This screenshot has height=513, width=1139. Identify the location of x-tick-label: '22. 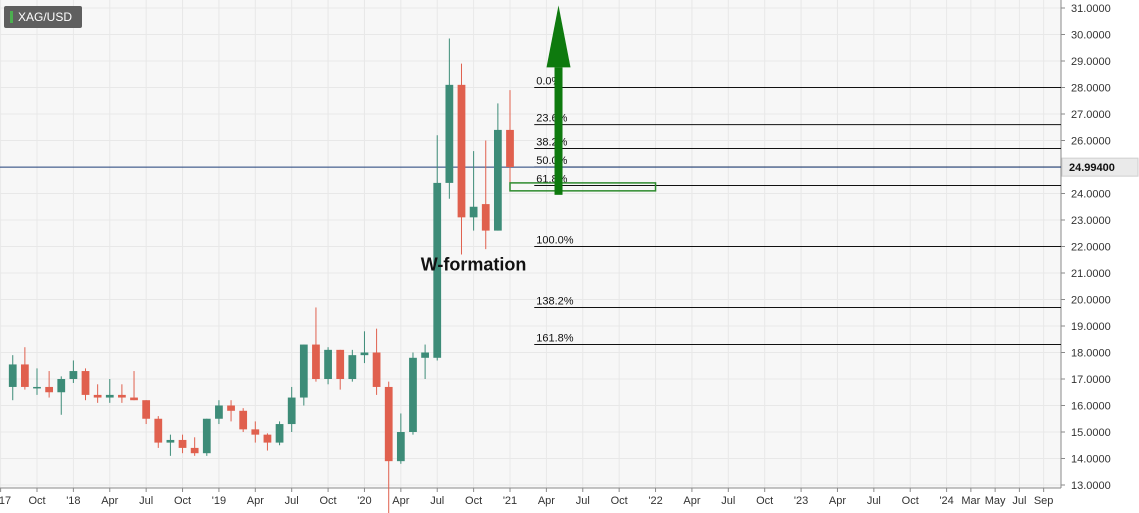
(655, 501).